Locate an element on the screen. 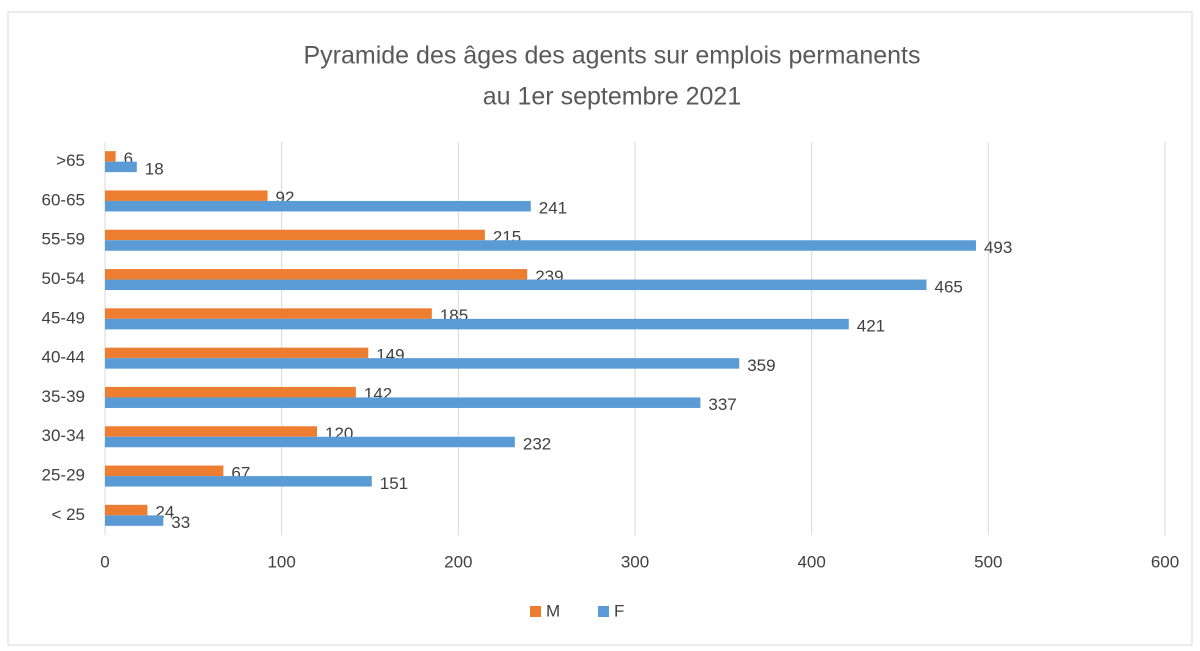 This screenshot has height=651, width=1200. data-label: 465 is located at coordinates (949, 286).